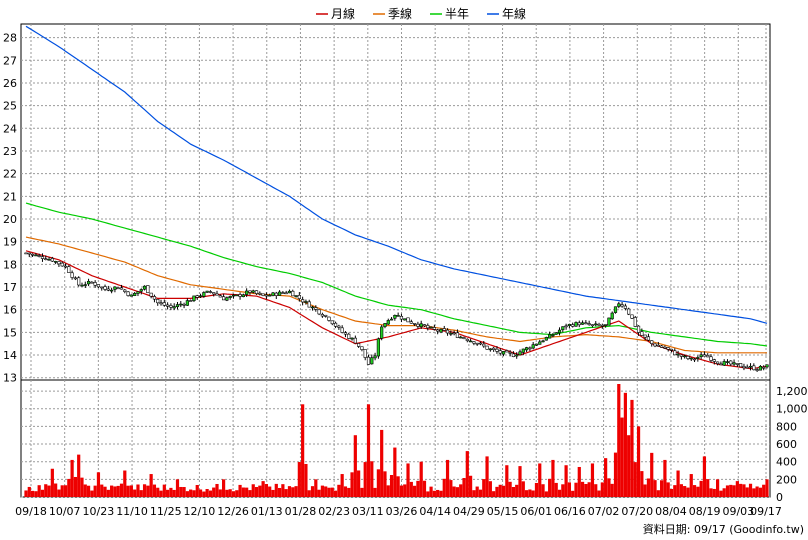  Describe the element at coordinates (10, 378) in the screenshot. I see `y-tick-label: 13` at that location.